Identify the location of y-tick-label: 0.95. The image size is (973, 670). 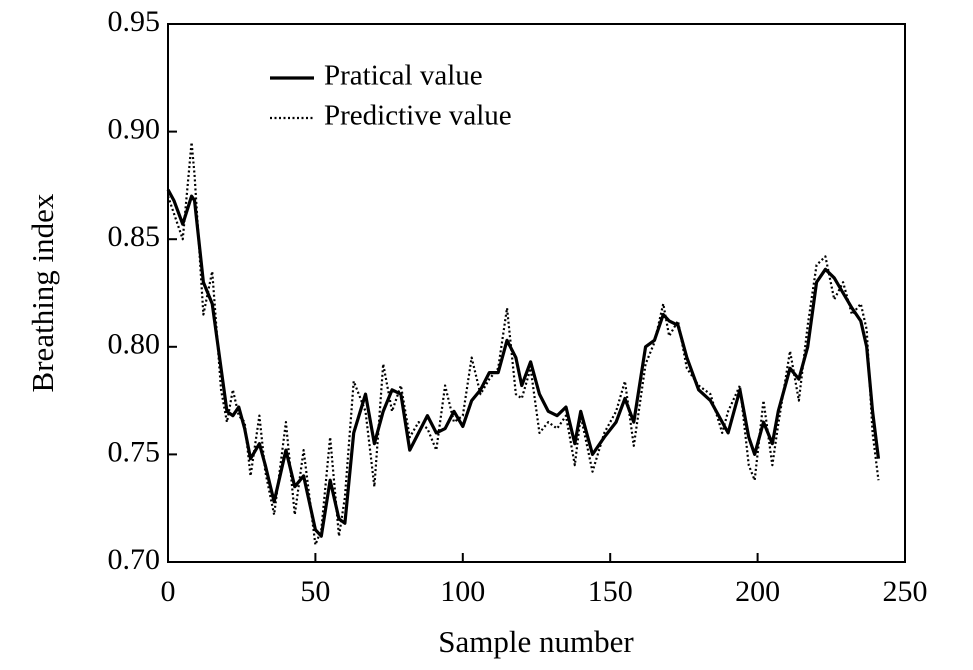
(134, 21).